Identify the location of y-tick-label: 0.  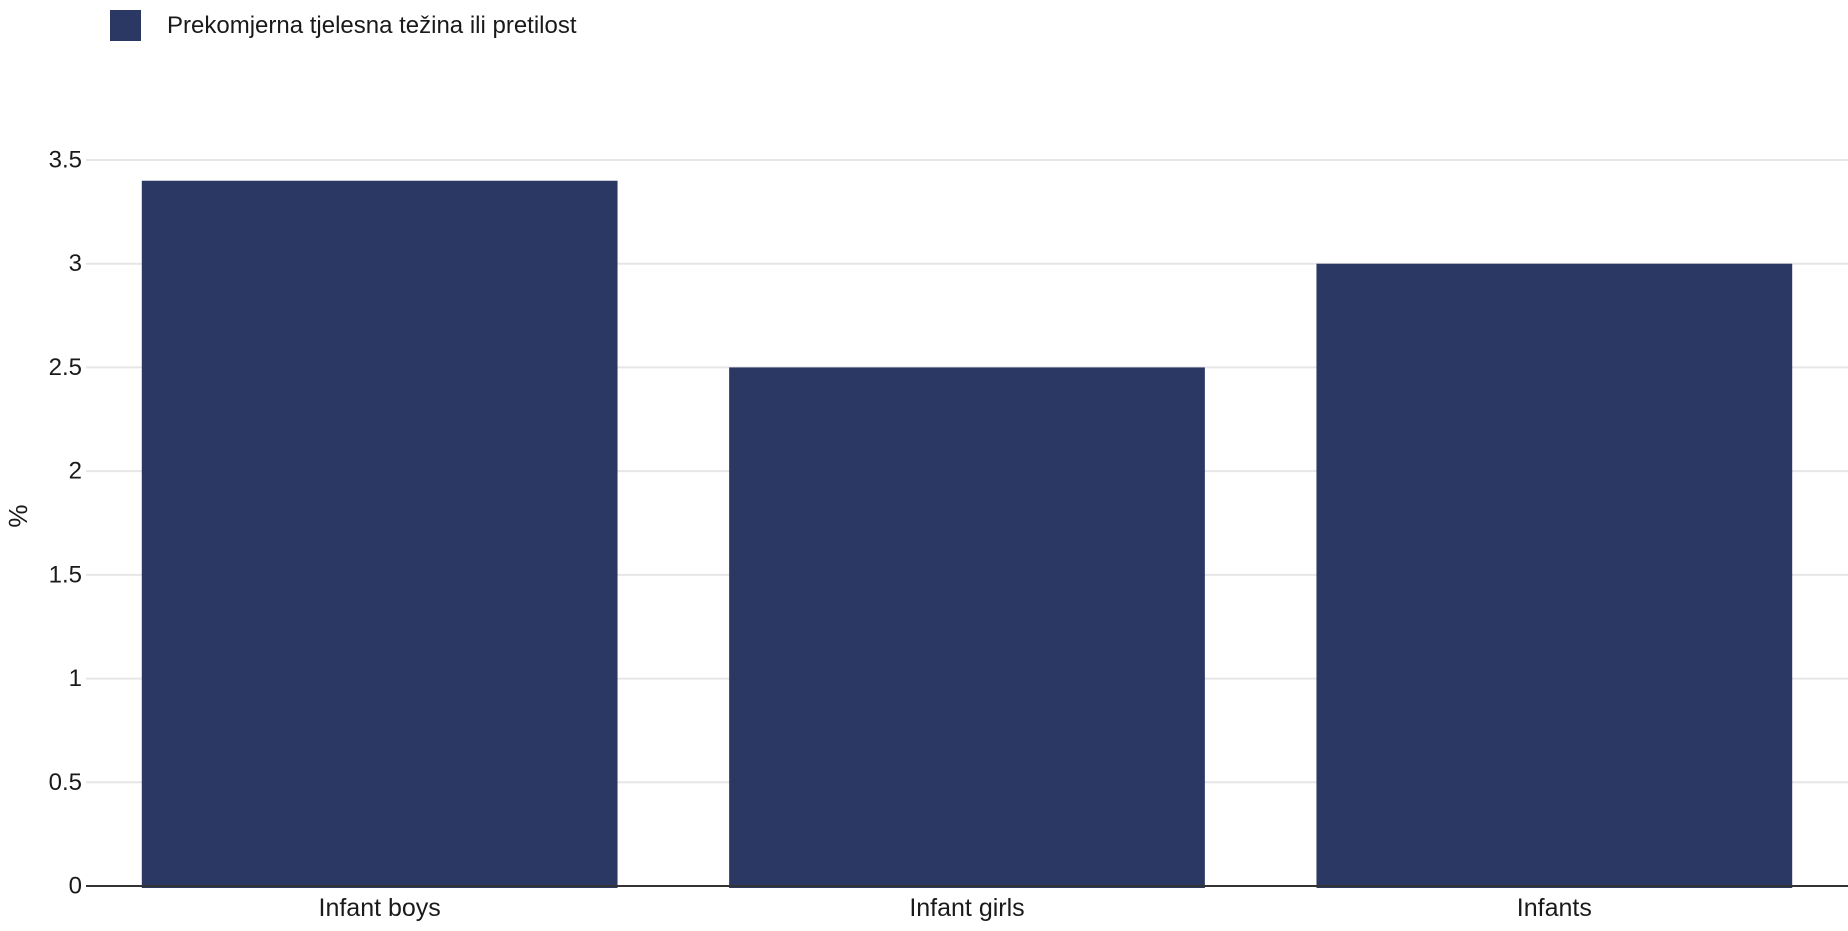
(75, 886).